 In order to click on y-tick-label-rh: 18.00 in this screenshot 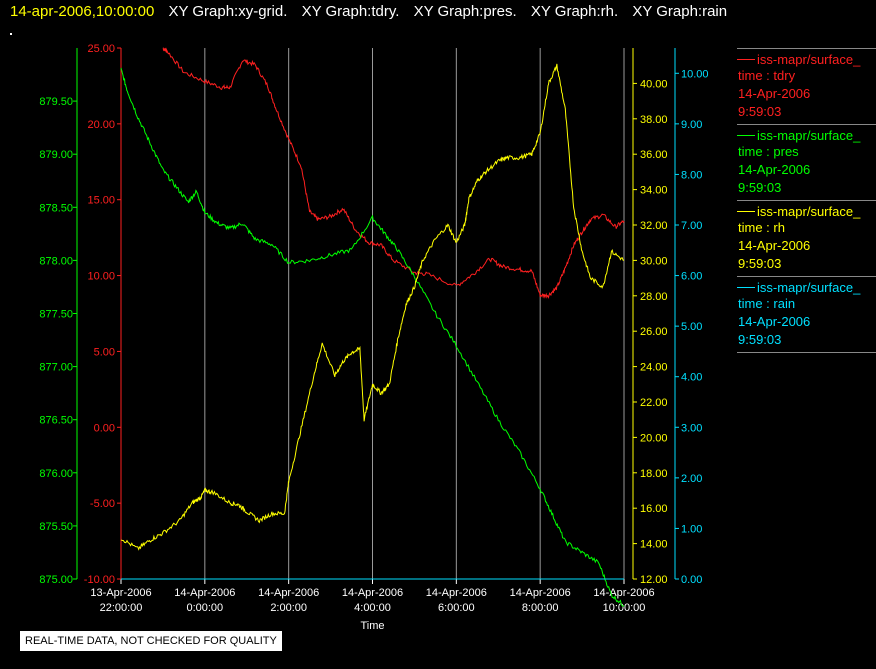, I will do `click(654, 474)`.